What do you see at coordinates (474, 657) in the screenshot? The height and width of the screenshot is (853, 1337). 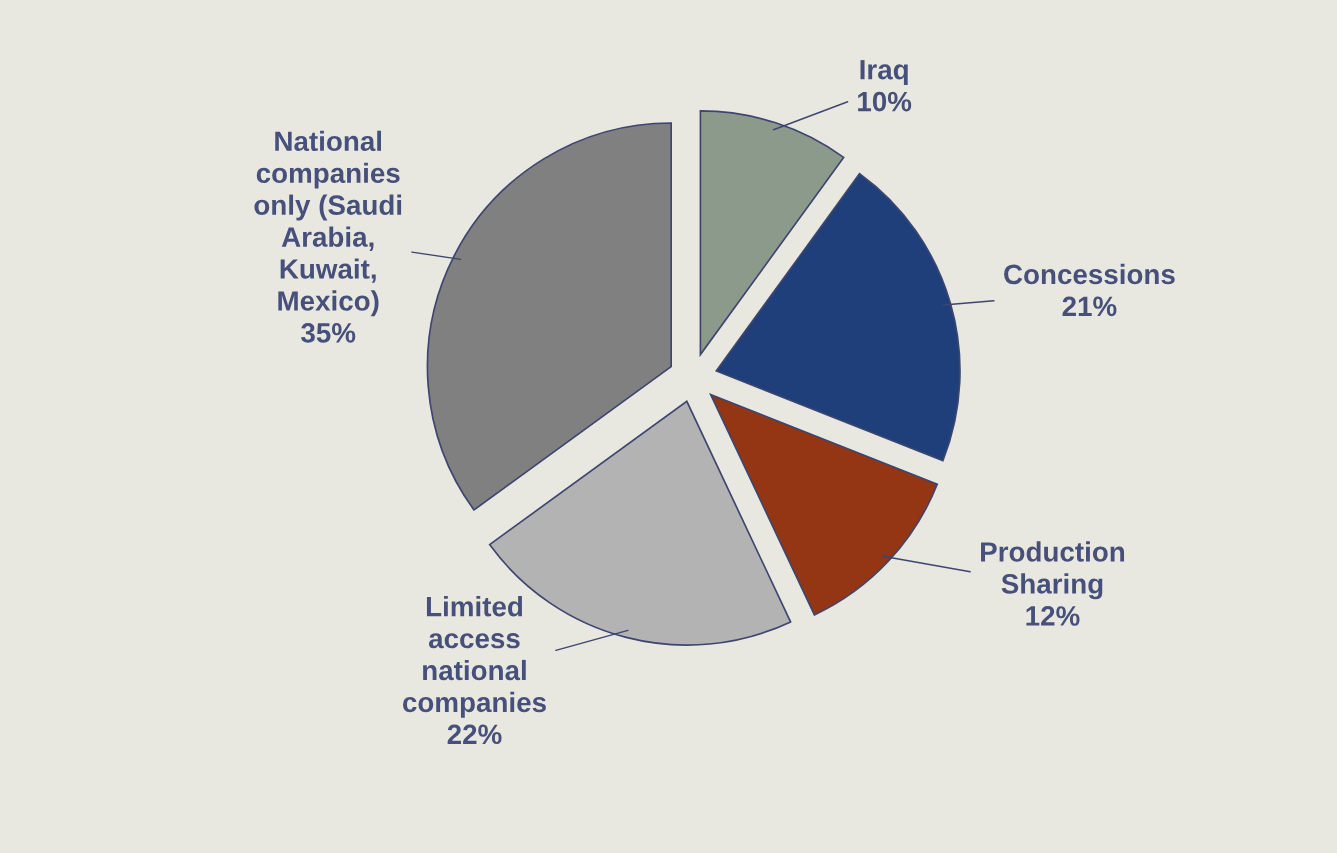 I see `slice-label: Limited access national companies` at bounding box center [474, 657].